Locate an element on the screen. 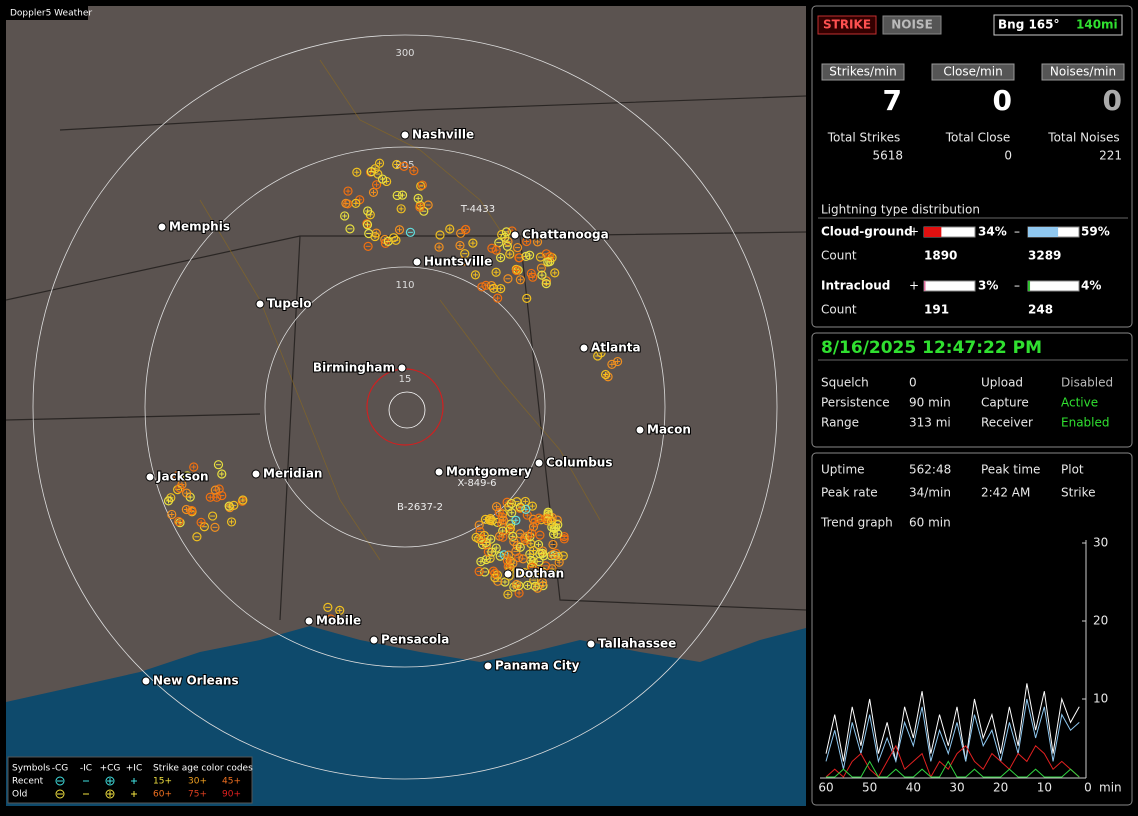  city-label: Columbus is located at coordinates (579, 463).